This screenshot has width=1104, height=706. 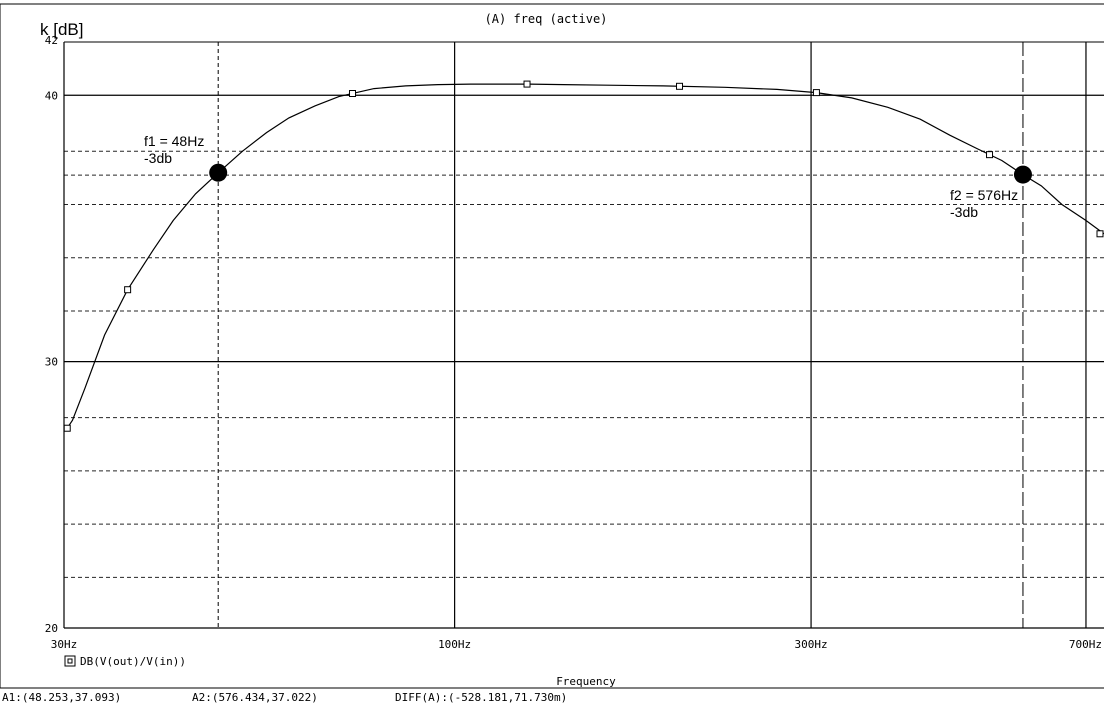 What do you see at coordinates (218, 172) in the screenshot?
I see `cursor-a1-dot` at bounding box center [218, 172].